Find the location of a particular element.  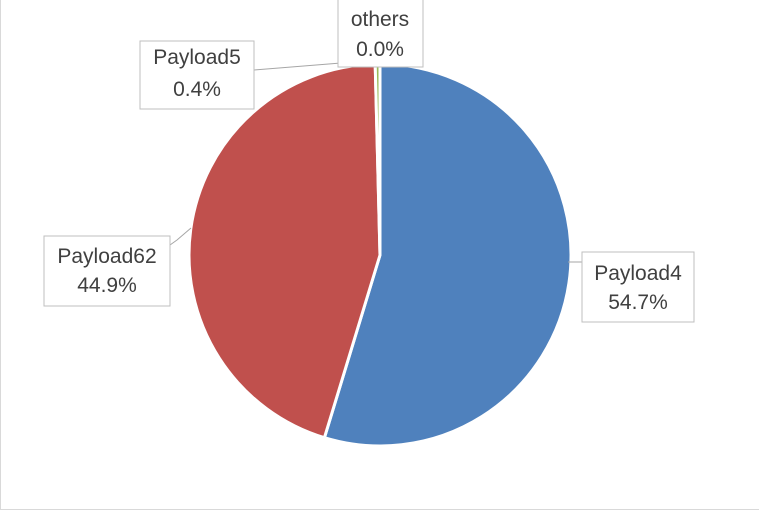

label-value-payload4: 54.7% is located at coordinates (638, 302).